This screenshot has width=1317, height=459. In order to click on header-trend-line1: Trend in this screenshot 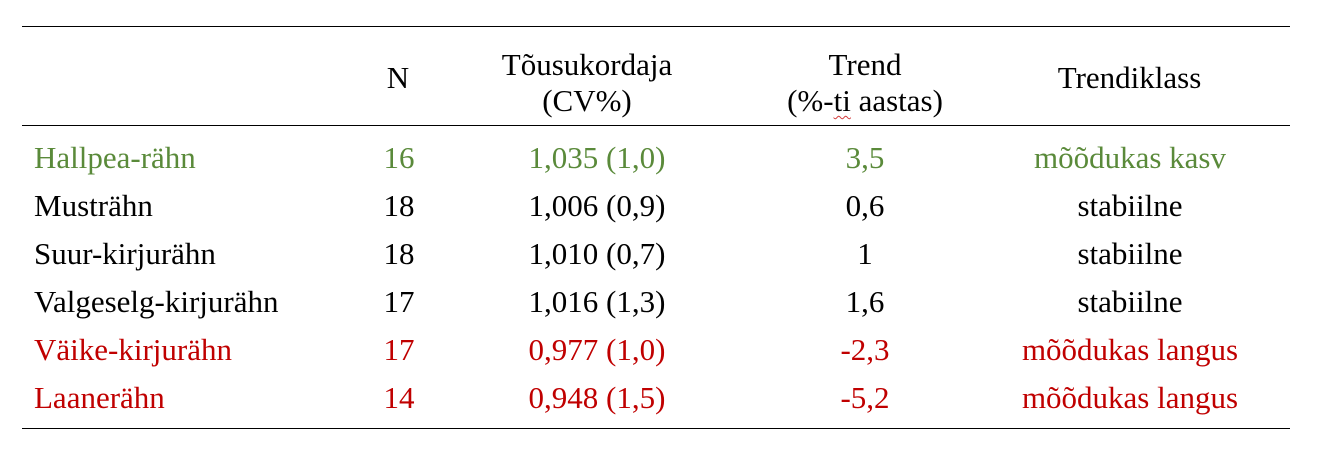, I will do `click(865, 64)`.